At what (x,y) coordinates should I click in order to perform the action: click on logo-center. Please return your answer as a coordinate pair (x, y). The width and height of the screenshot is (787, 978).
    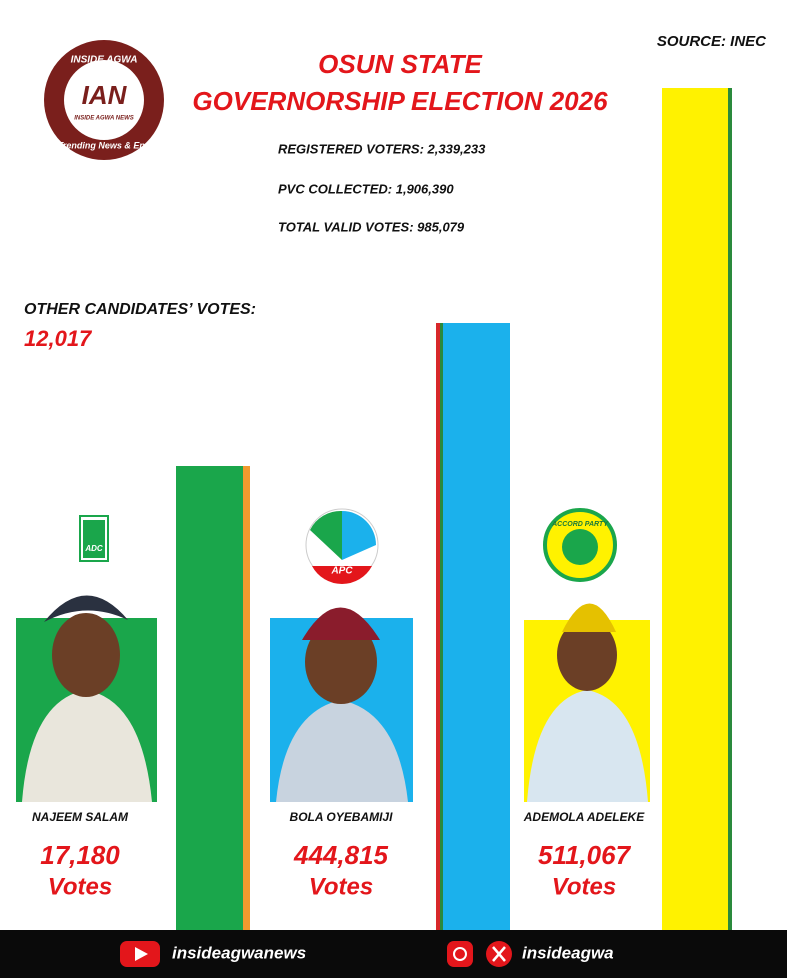
    Looking at the image, I should click on (104, 100).